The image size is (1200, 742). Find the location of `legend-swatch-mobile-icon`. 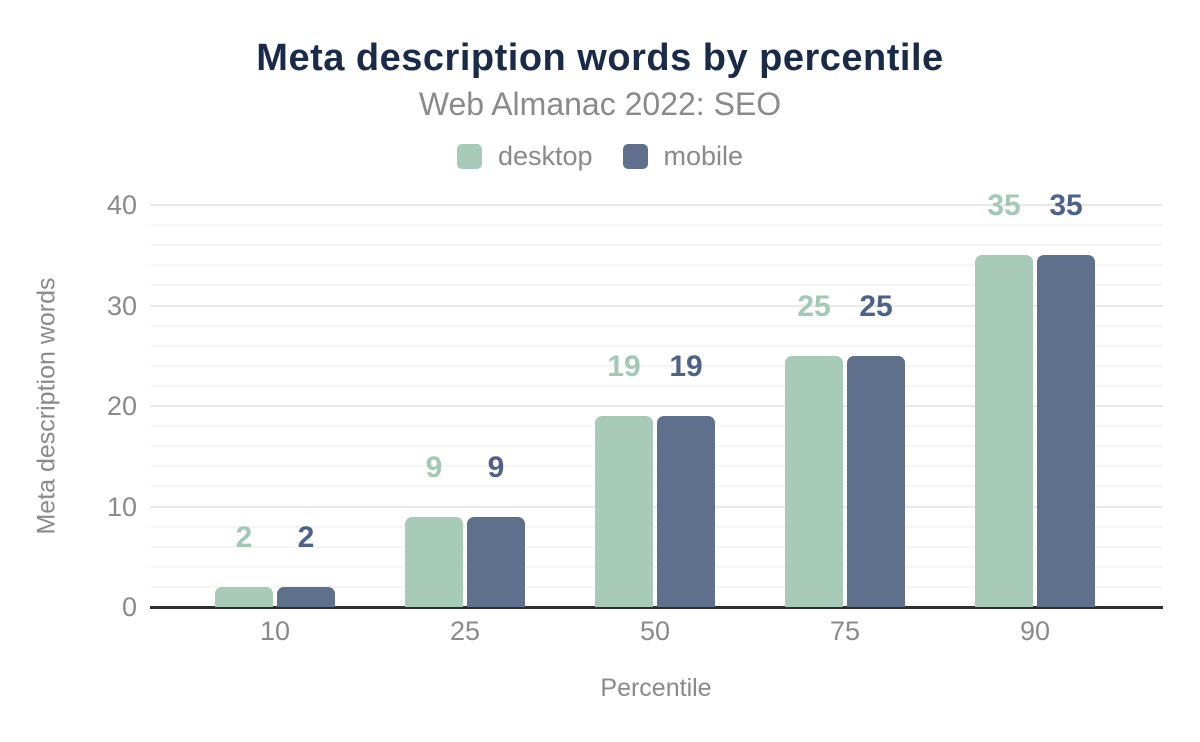

legend-swatch-mobile-icon is located at coordinates (635, 156).